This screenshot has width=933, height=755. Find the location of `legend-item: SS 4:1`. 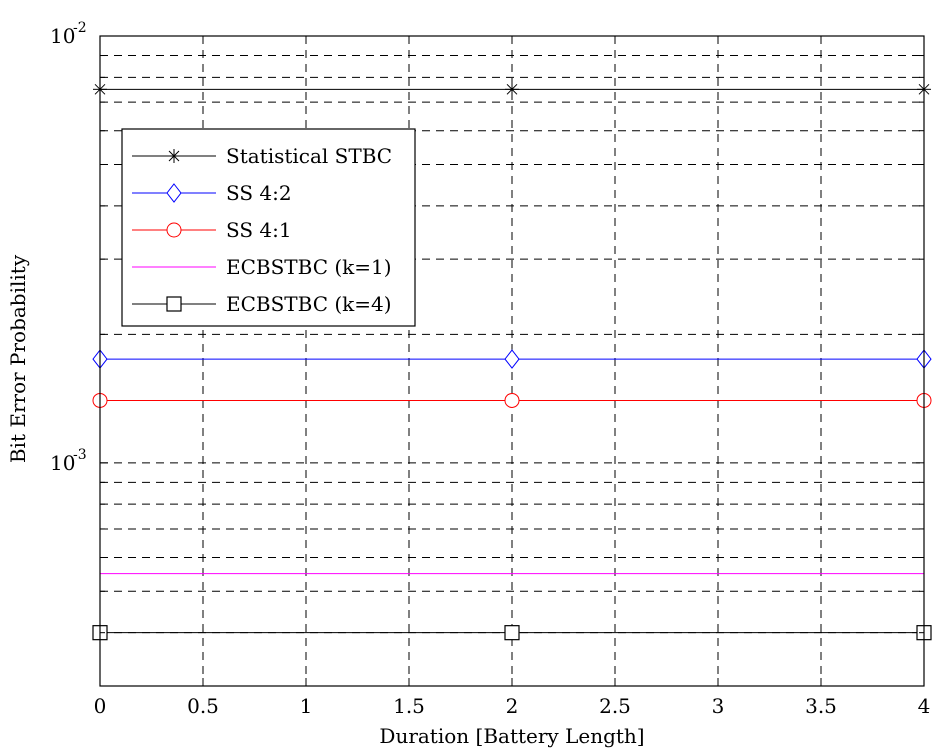

legend-item: SS 4:1 is located at coordinates (212, 230).